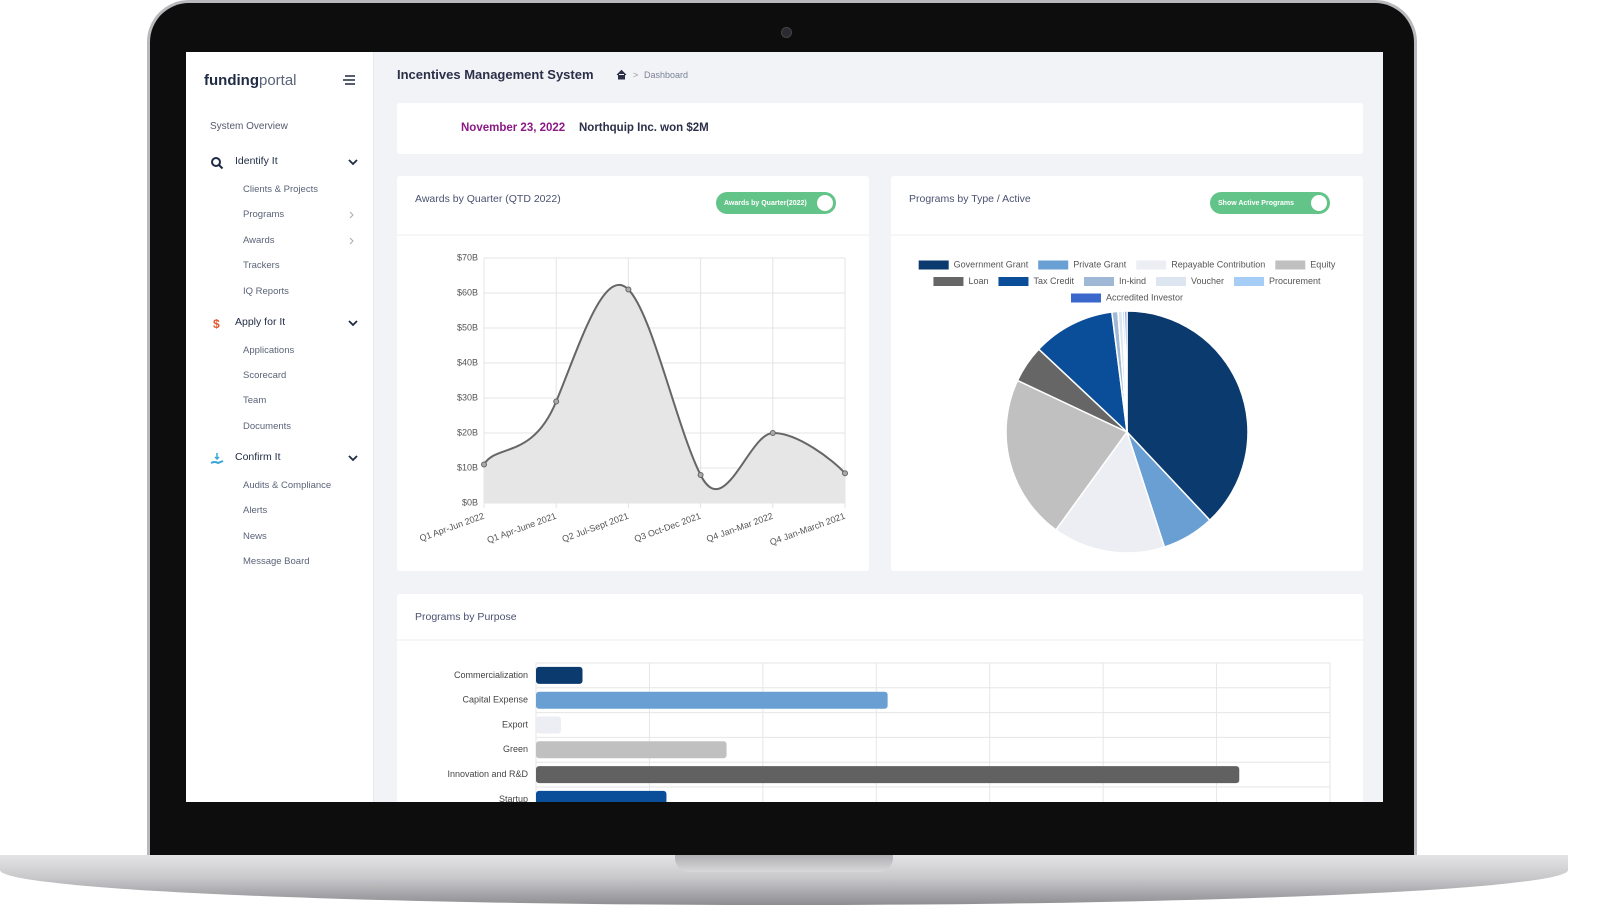  I want to click on legend-item: In-kind, so click(1114, 281).